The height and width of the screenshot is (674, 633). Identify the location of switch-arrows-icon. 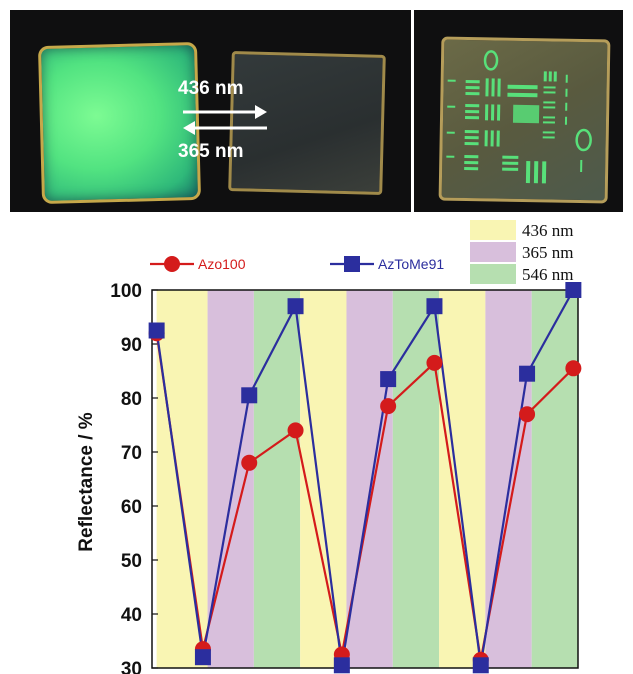
(225, 120).